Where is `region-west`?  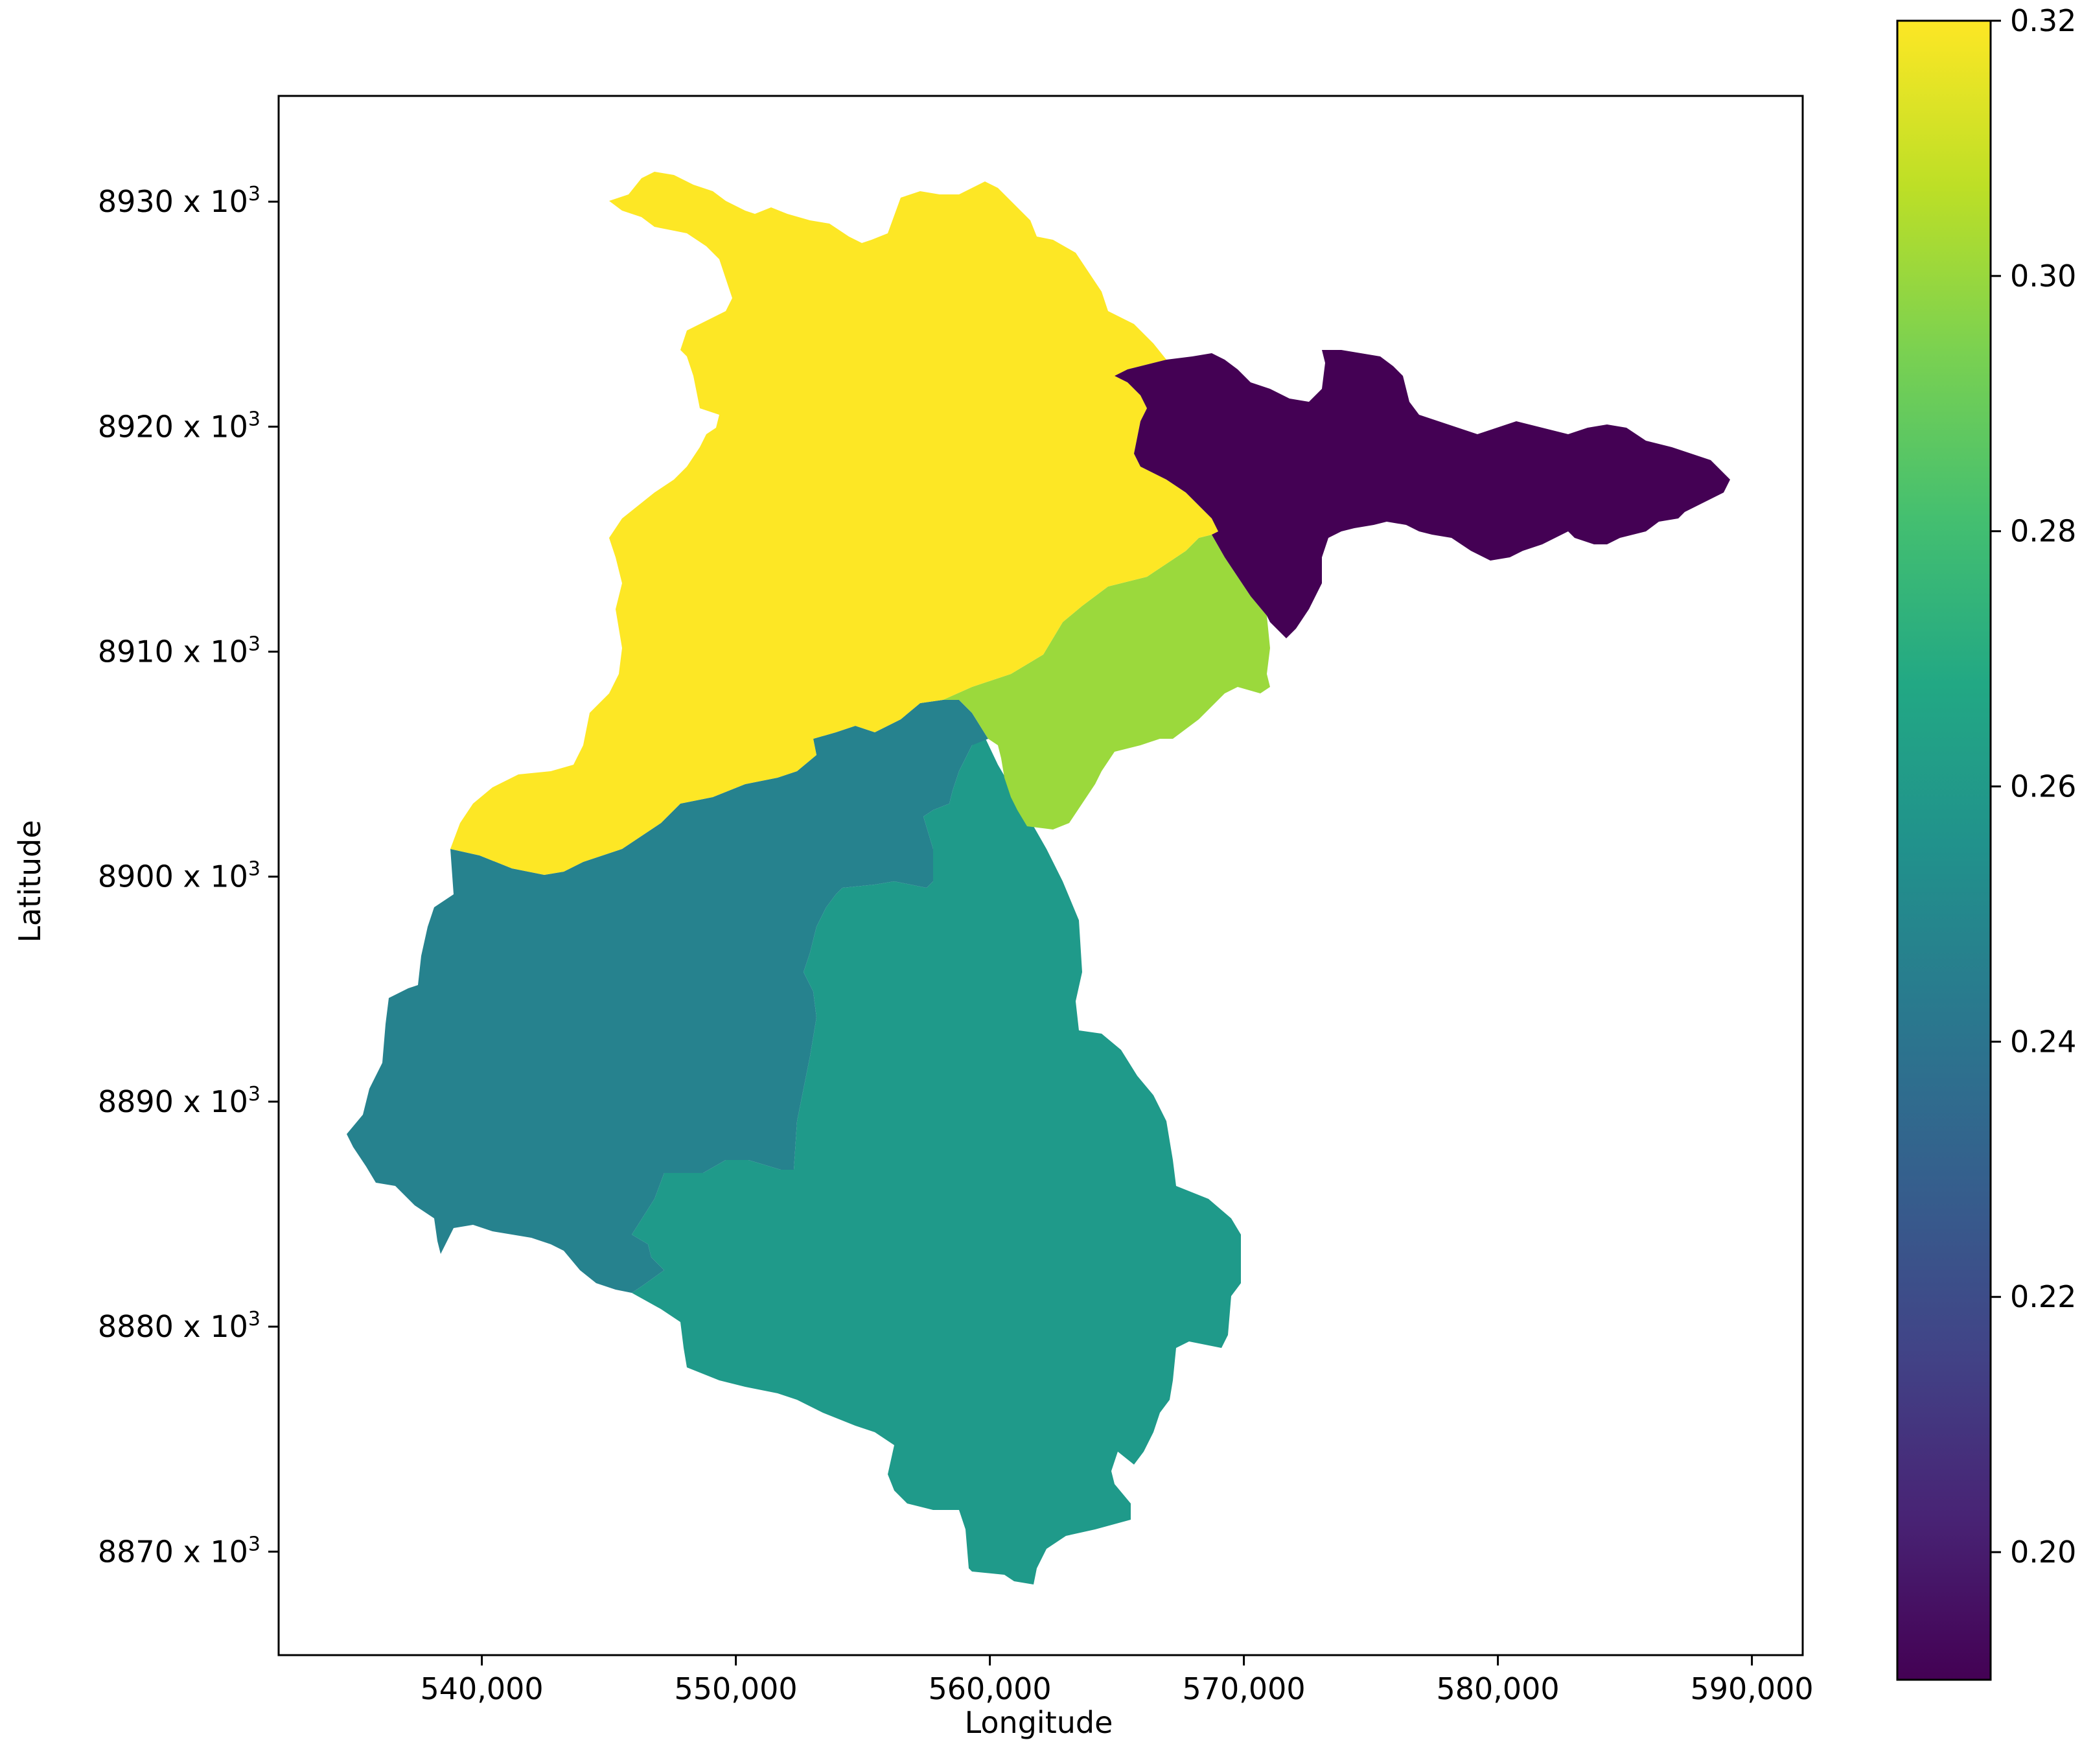
region-west is located at coordinates (667, 996).